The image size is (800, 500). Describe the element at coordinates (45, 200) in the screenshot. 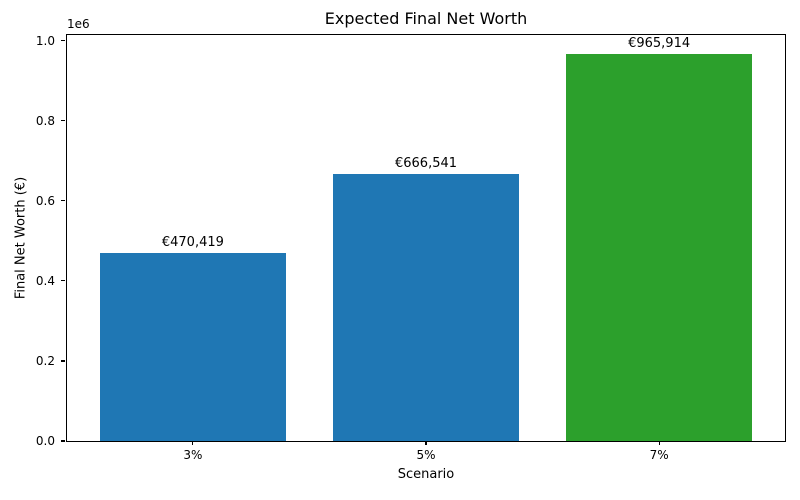

I see `y-tick-label: 0.6` at that location.